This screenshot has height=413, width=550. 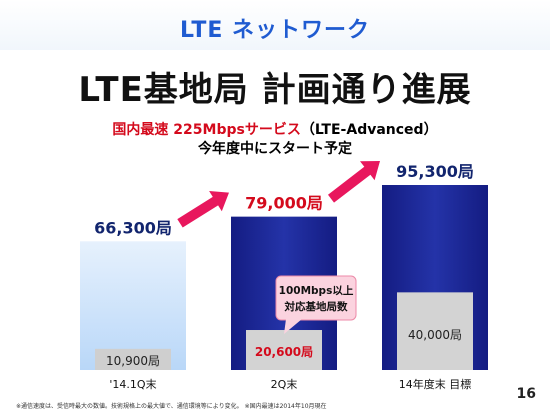 I want to click on subtitle-highlight: 国内最速 225Mbpsサービス, so click(x=206, y=130).